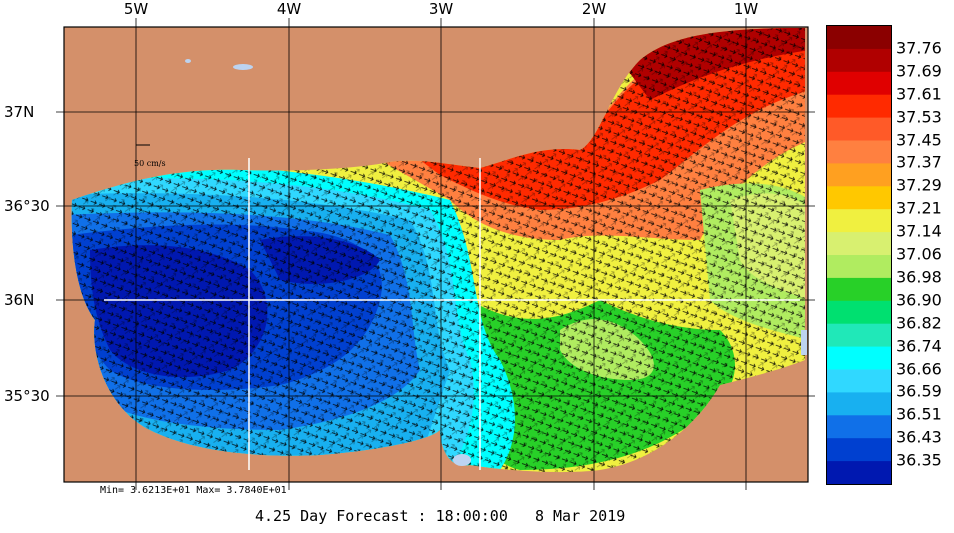 The height and width of the screenshot is (533, 954). I want to click on colorbar-tick-label: 37.37, so click(919, 162).